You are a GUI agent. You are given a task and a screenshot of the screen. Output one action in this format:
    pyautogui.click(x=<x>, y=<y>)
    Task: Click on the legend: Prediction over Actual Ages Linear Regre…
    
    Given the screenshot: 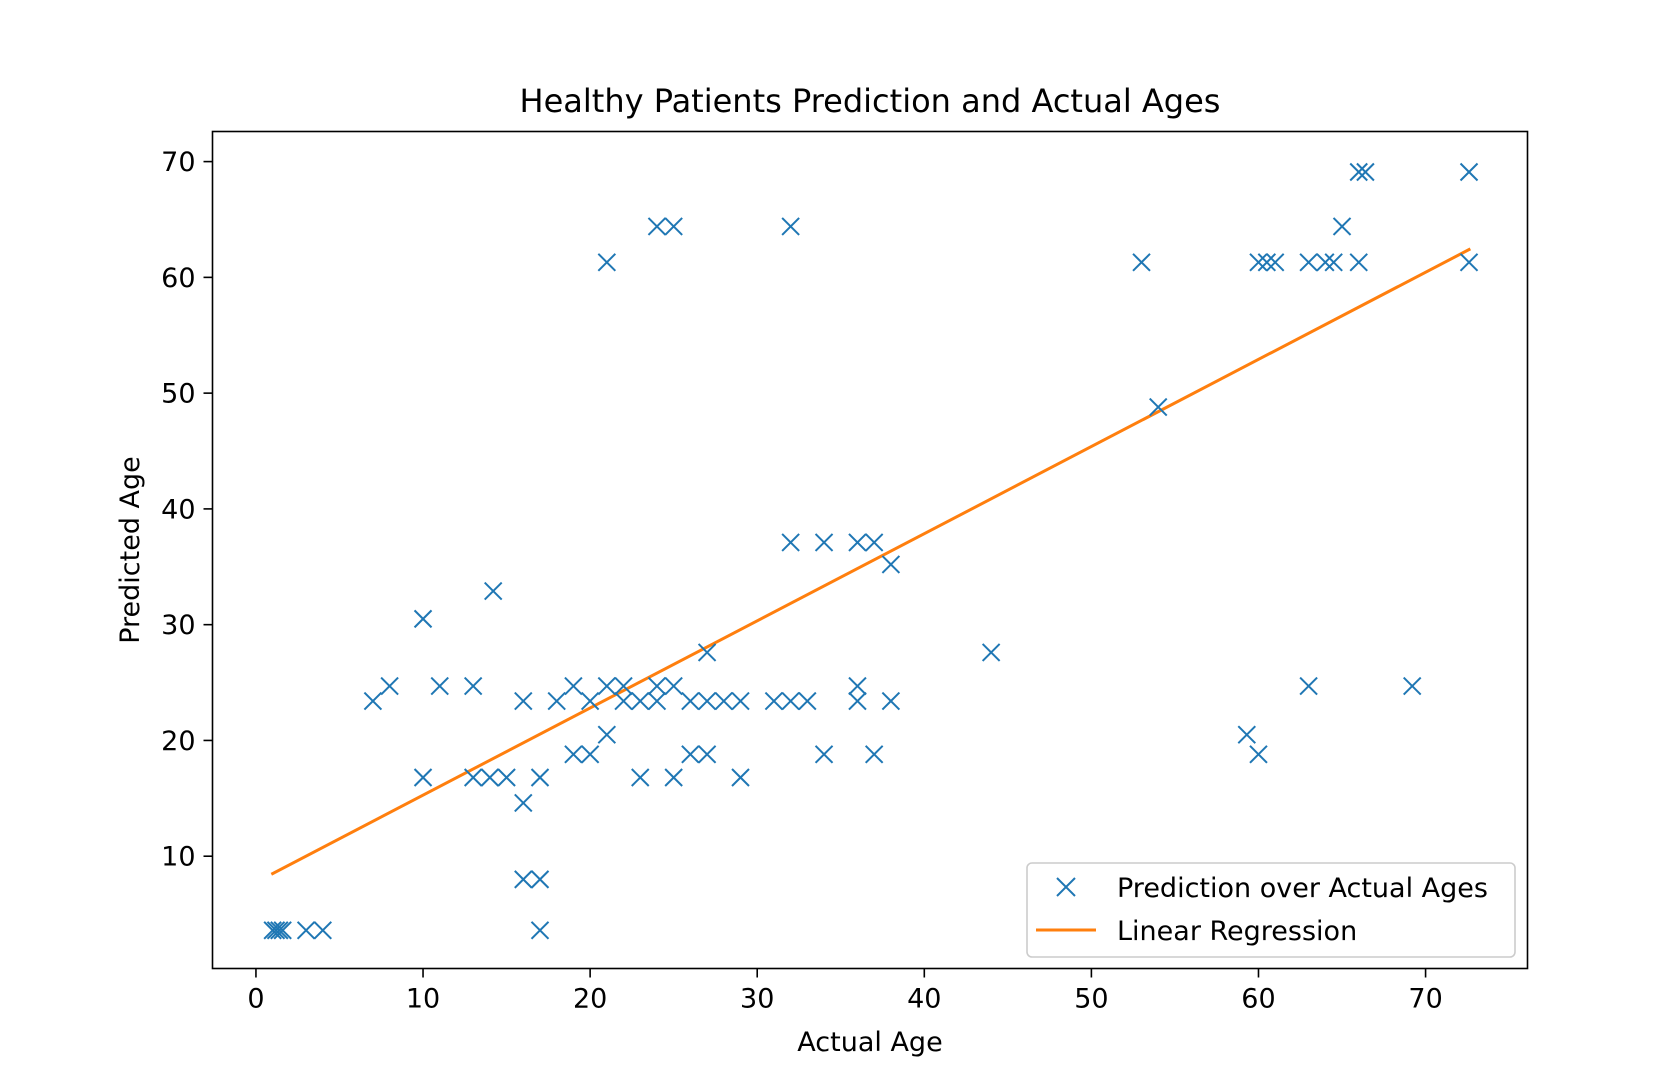 What is the action you would take?
    pyautogui.click(x=1271, y=910)
    